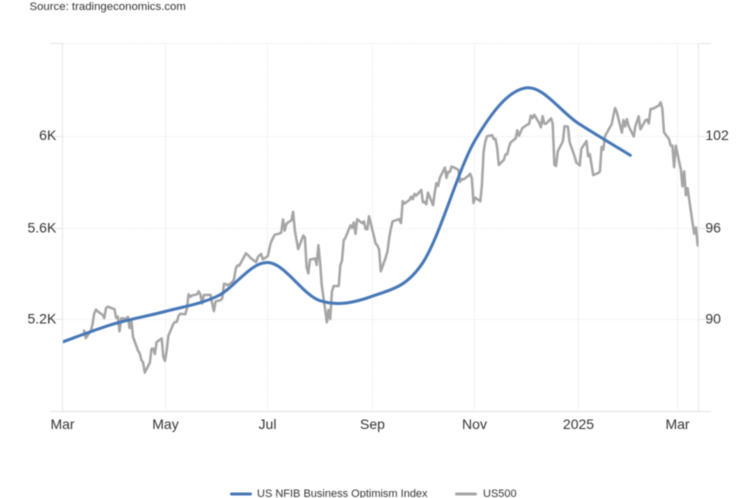 The height and width of the screenshot is (498, 748). What do you see at coordinates (713, 318) in the screenshot?
I see `svg-text: 90` at bounding box center [713, 318].